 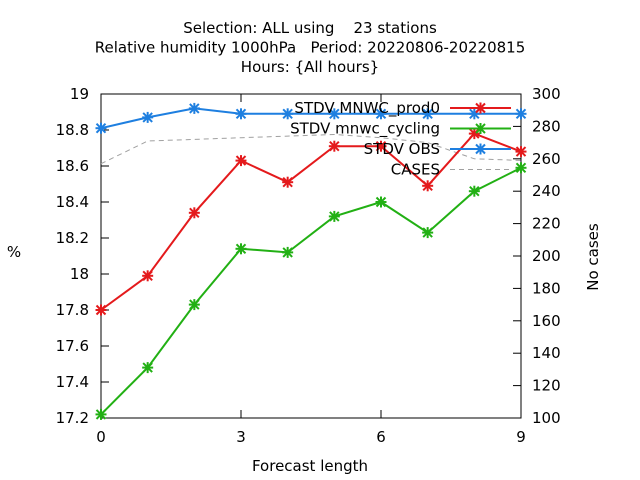 I want to click on y2-tick-label: 200, so click(x=546, y=256).